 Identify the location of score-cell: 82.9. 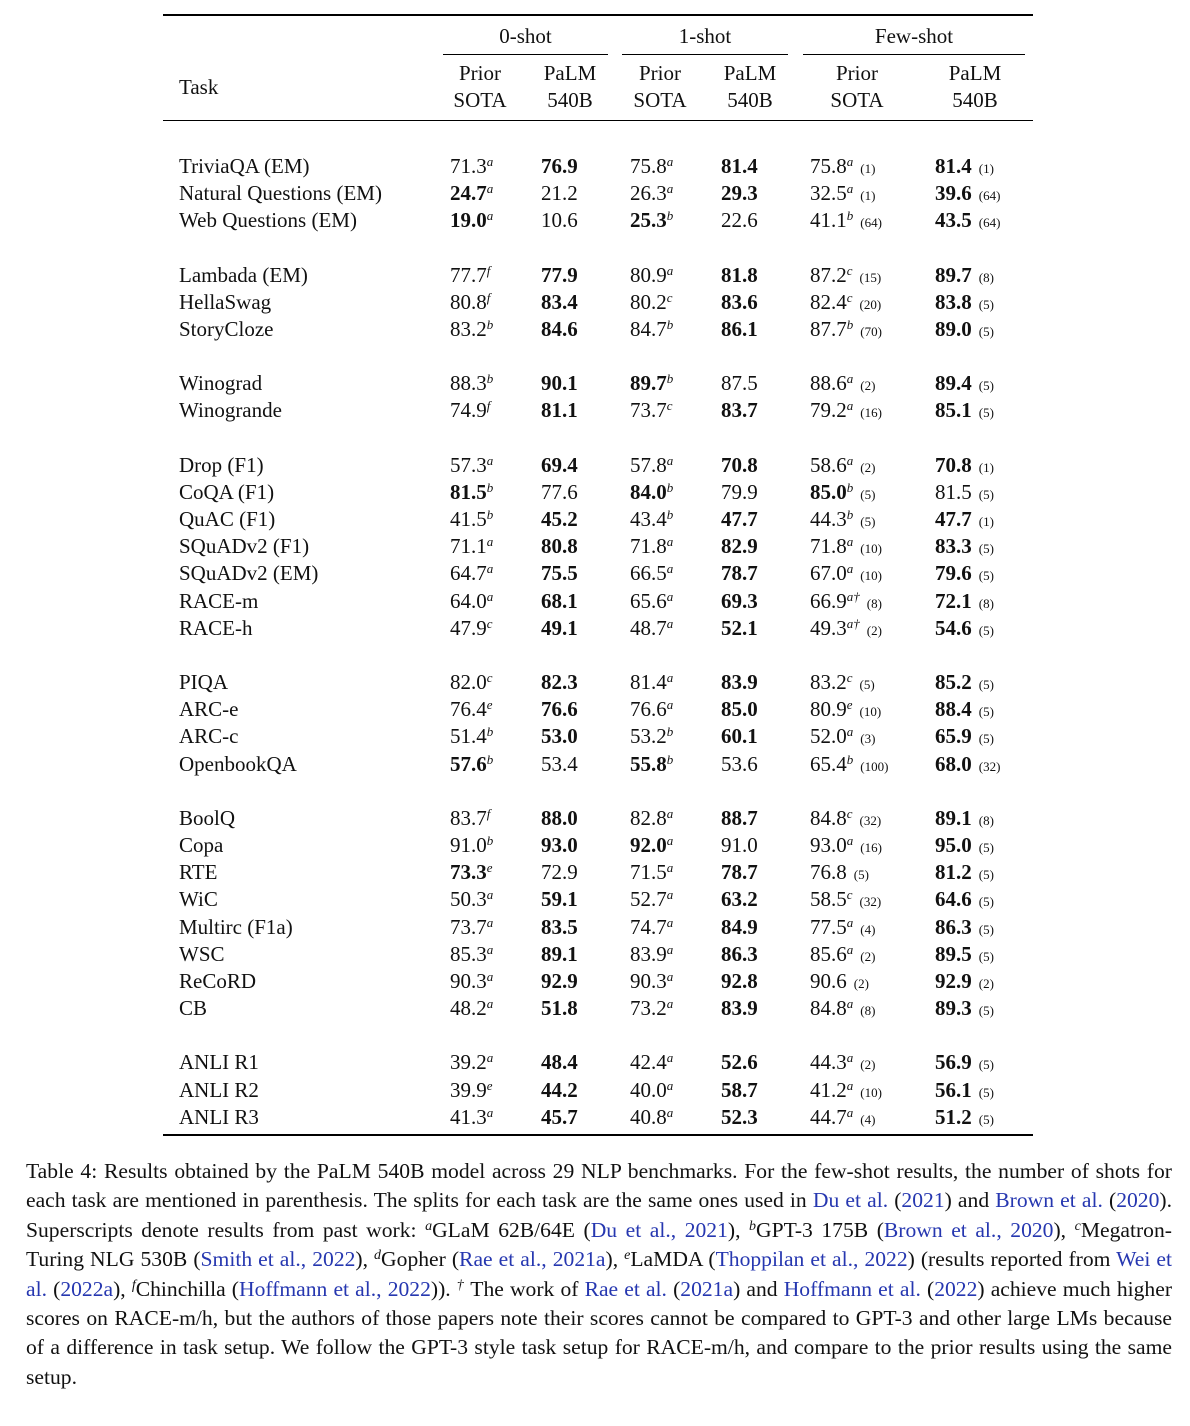
(739, 546).